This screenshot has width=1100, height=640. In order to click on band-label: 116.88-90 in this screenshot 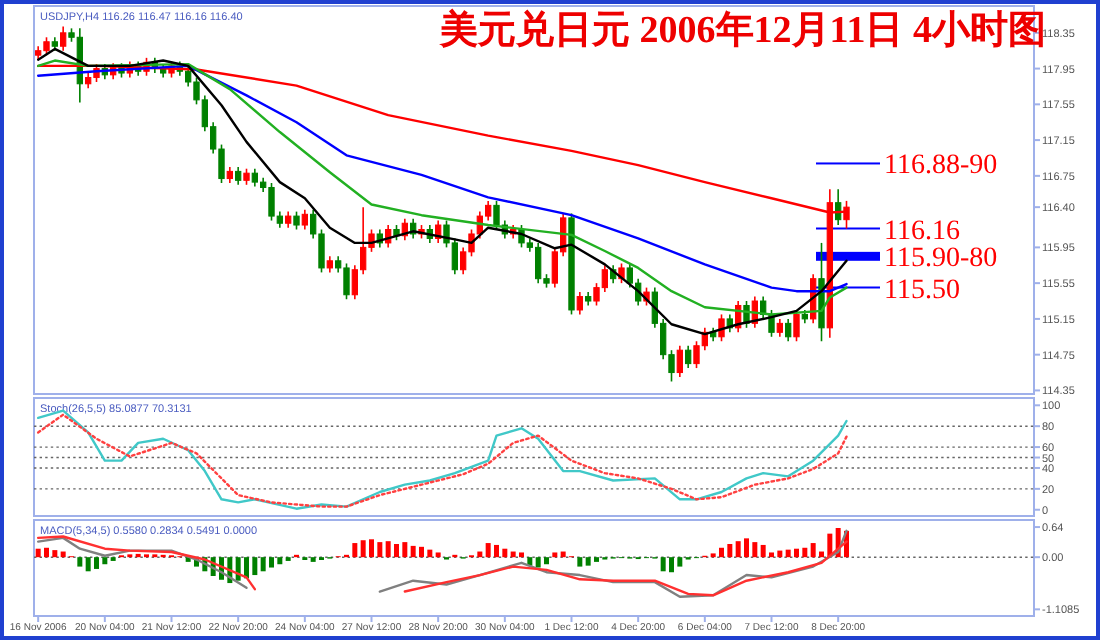, I will do `click(941, 166)`.